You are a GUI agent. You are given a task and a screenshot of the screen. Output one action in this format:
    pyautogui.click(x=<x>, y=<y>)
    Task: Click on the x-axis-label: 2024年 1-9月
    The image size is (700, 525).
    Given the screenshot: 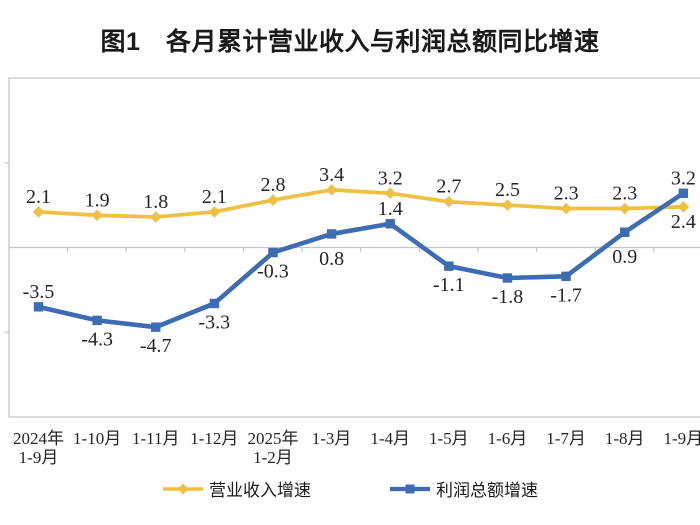 What is the action you would take?
    pyautogui.click(x=38, y=448)
    